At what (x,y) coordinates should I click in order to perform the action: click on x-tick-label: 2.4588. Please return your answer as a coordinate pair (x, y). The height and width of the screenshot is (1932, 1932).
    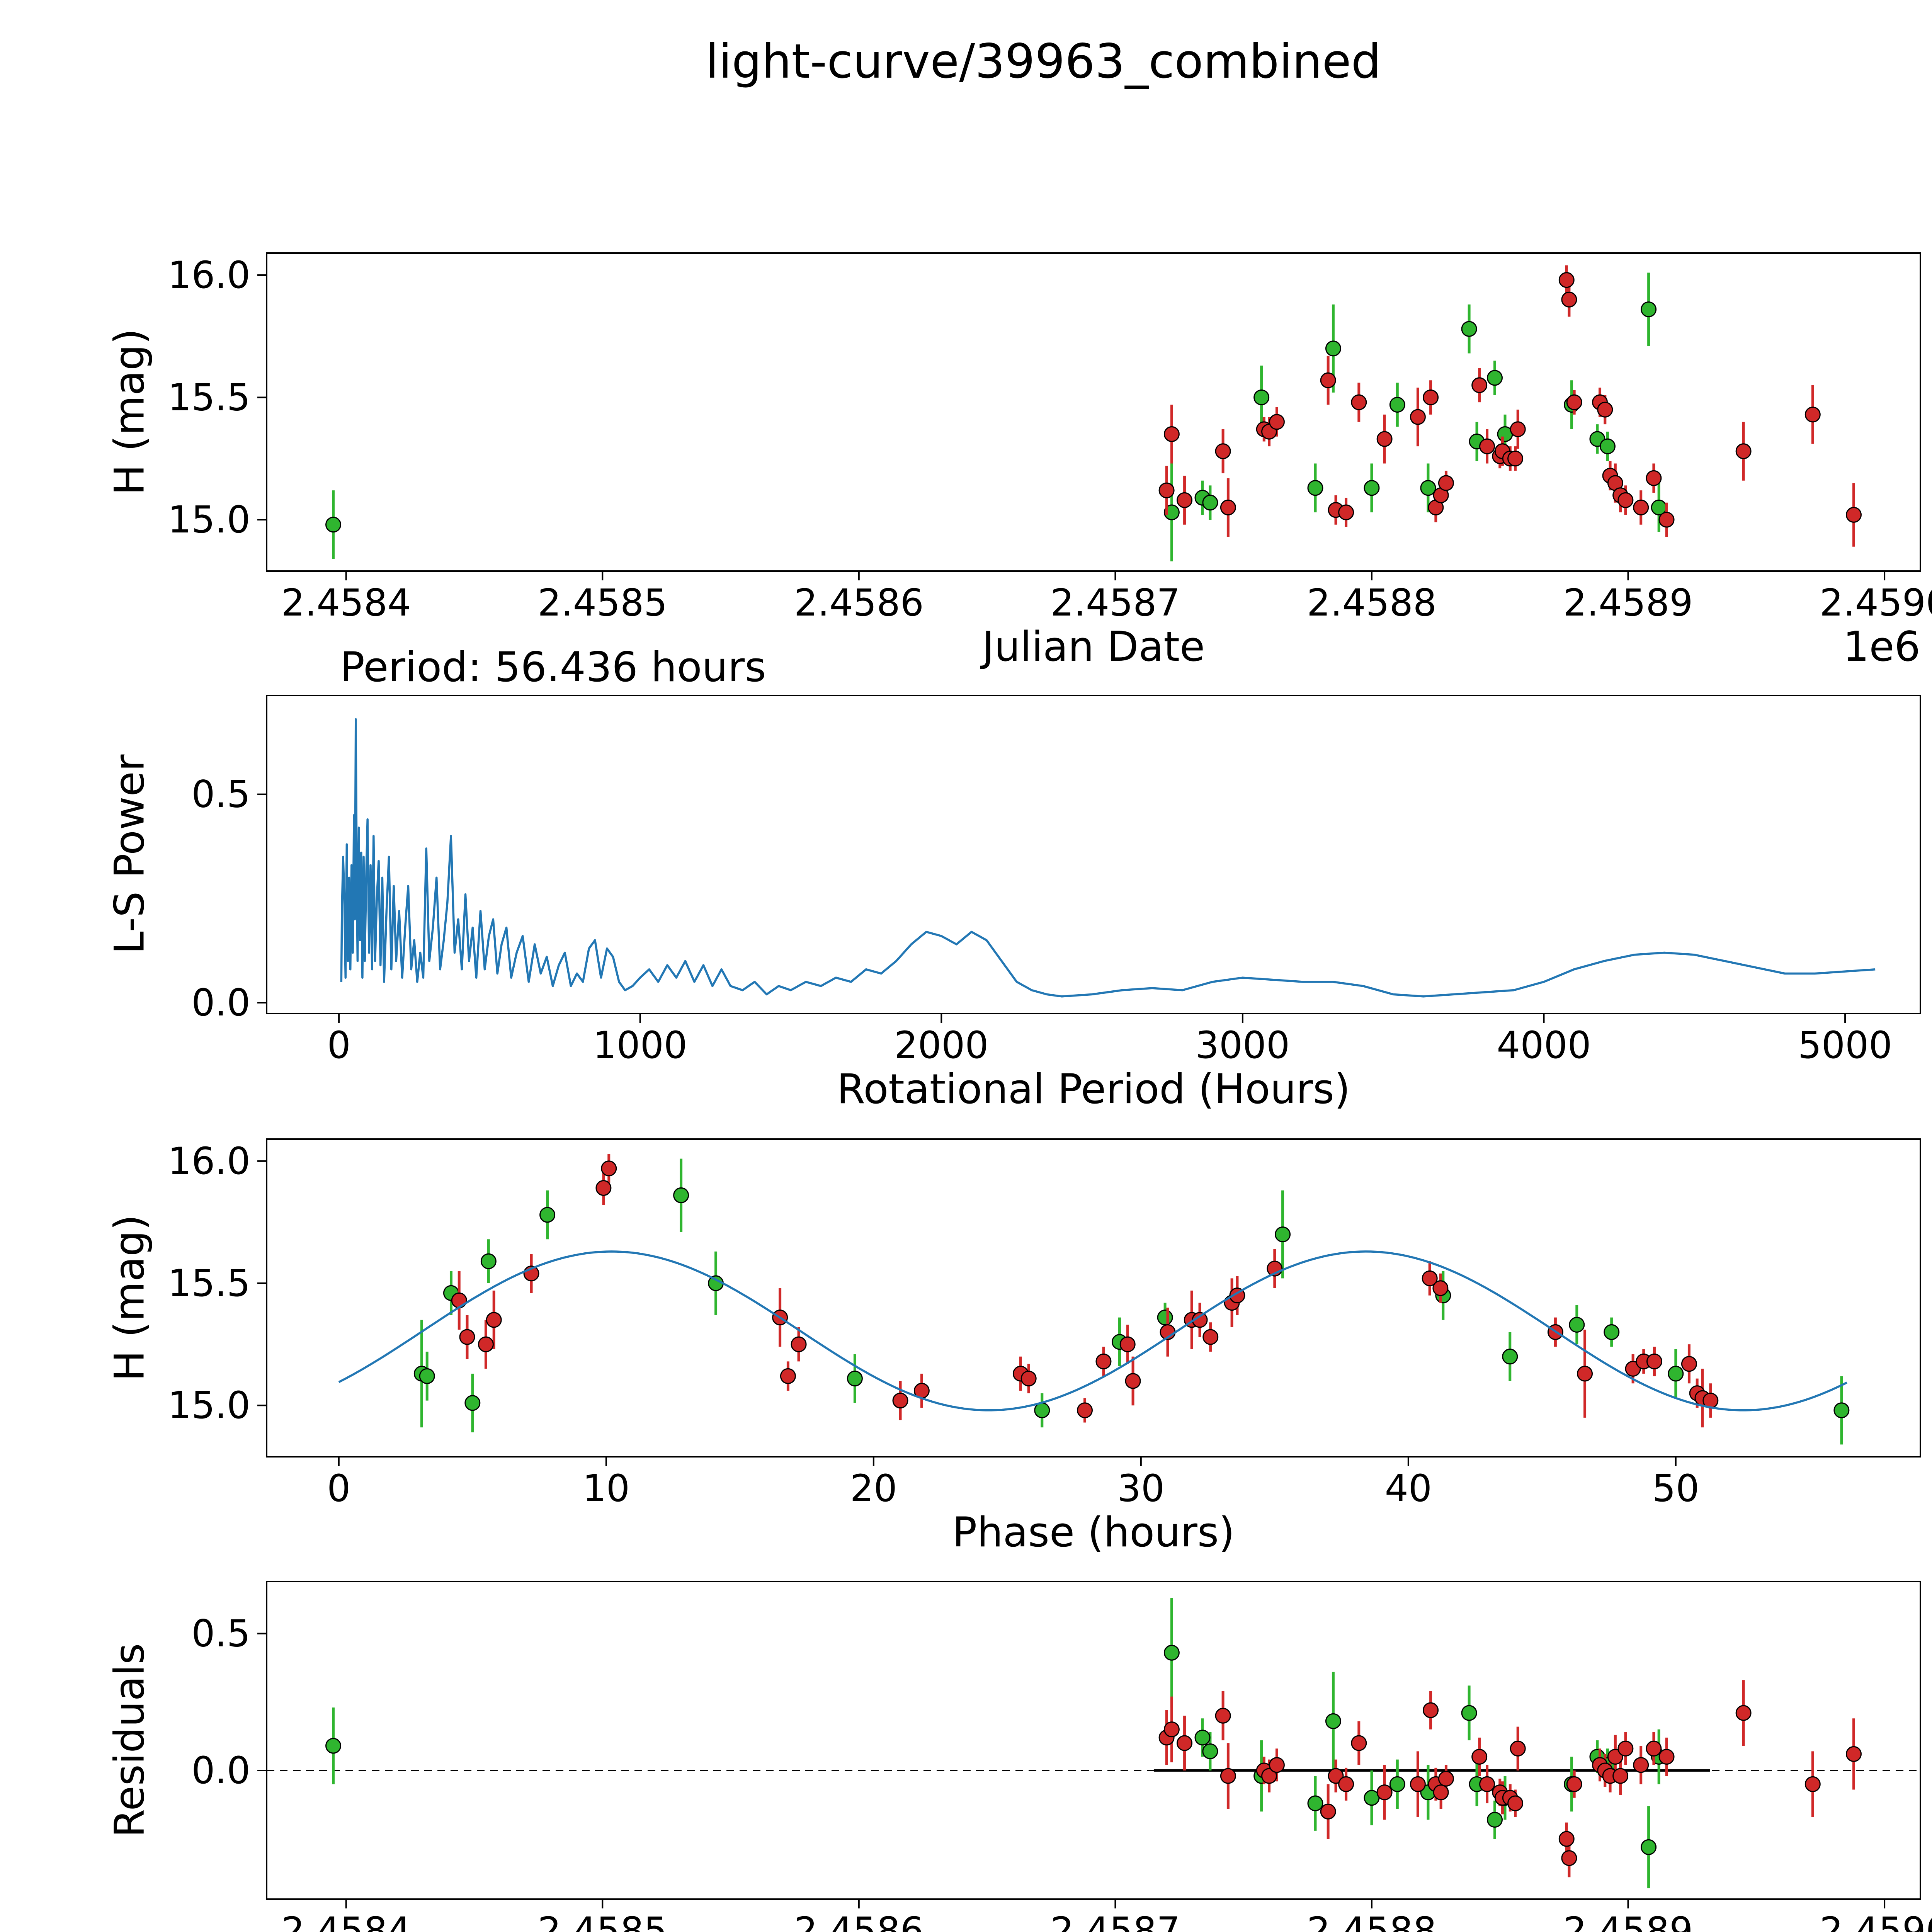
    Looking at the image, I should click on (1372, 603).